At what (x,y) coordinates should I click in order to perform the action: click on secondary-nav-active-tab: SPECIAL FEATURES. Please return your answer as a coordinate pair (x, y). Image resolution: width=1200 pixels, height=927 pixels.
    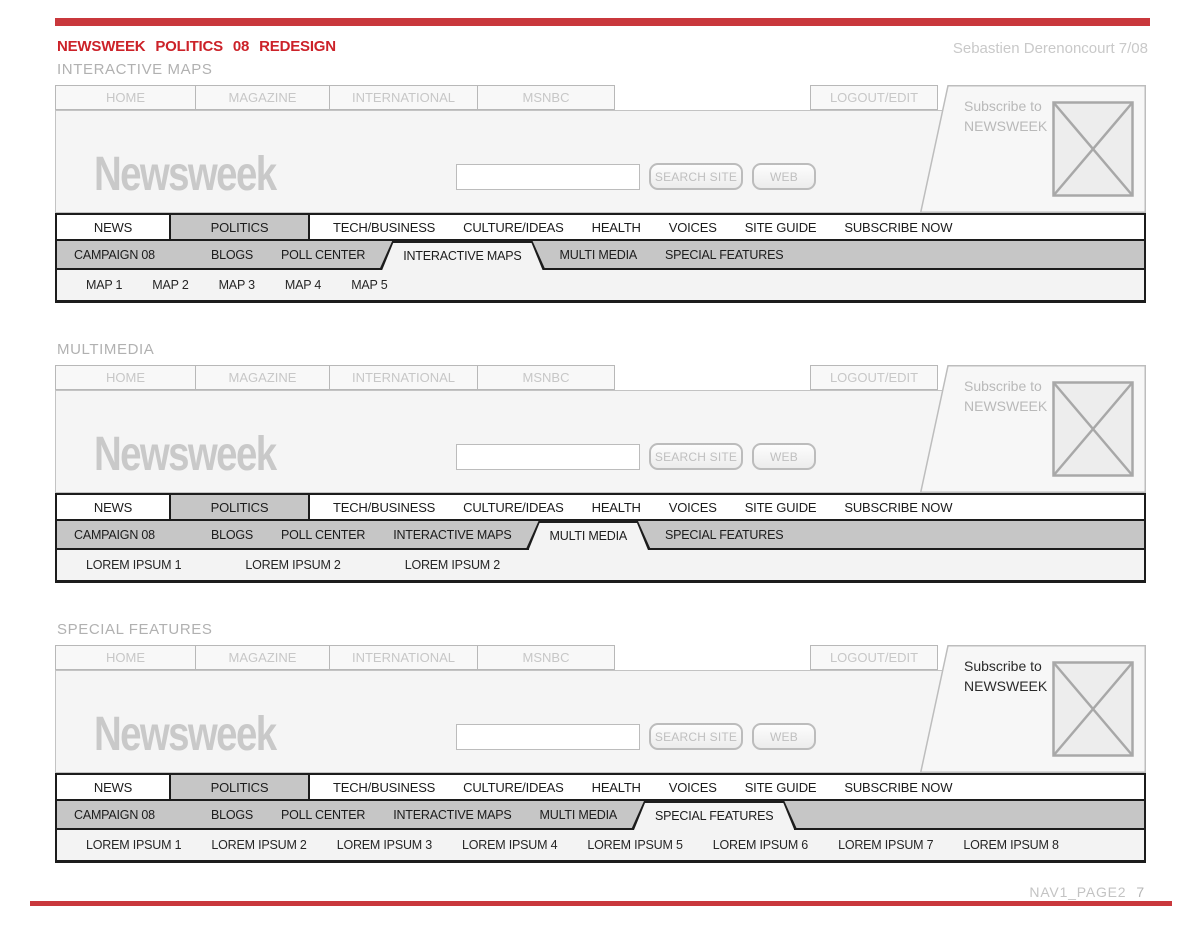
    Looking at the image, I should click on (714, 815).